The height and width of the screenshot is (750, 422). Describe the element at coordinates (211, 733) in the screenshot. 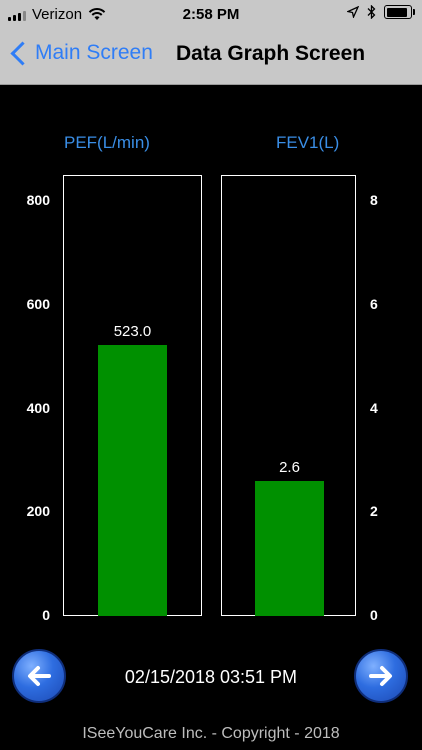

I see `copyright-footer: ISeeYouCare Inc. - Copyright - 2018` at that location.